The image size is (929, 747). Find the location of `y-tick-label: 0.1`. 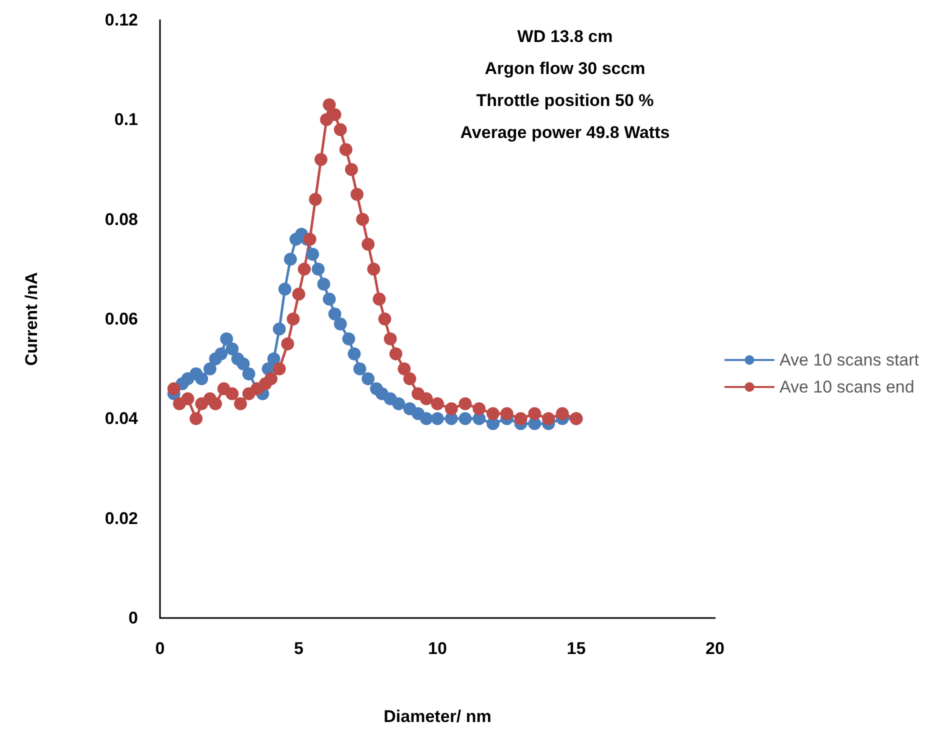

y-tick-label: 0.1 is located at coordinates (126, 120).